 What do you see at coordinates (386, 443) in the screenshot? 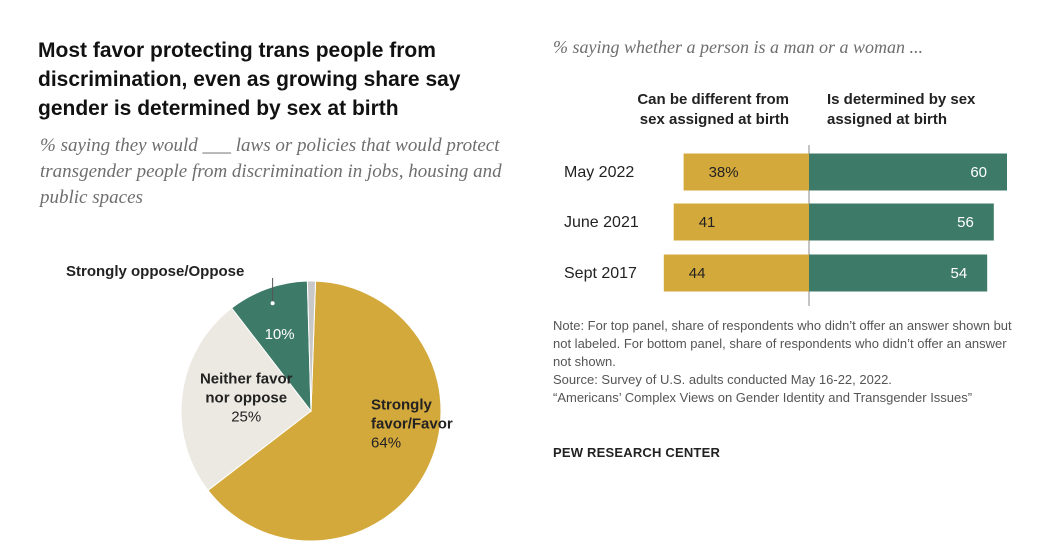
I see `pie-value-label: 64%` at bounding box center [386, 443].